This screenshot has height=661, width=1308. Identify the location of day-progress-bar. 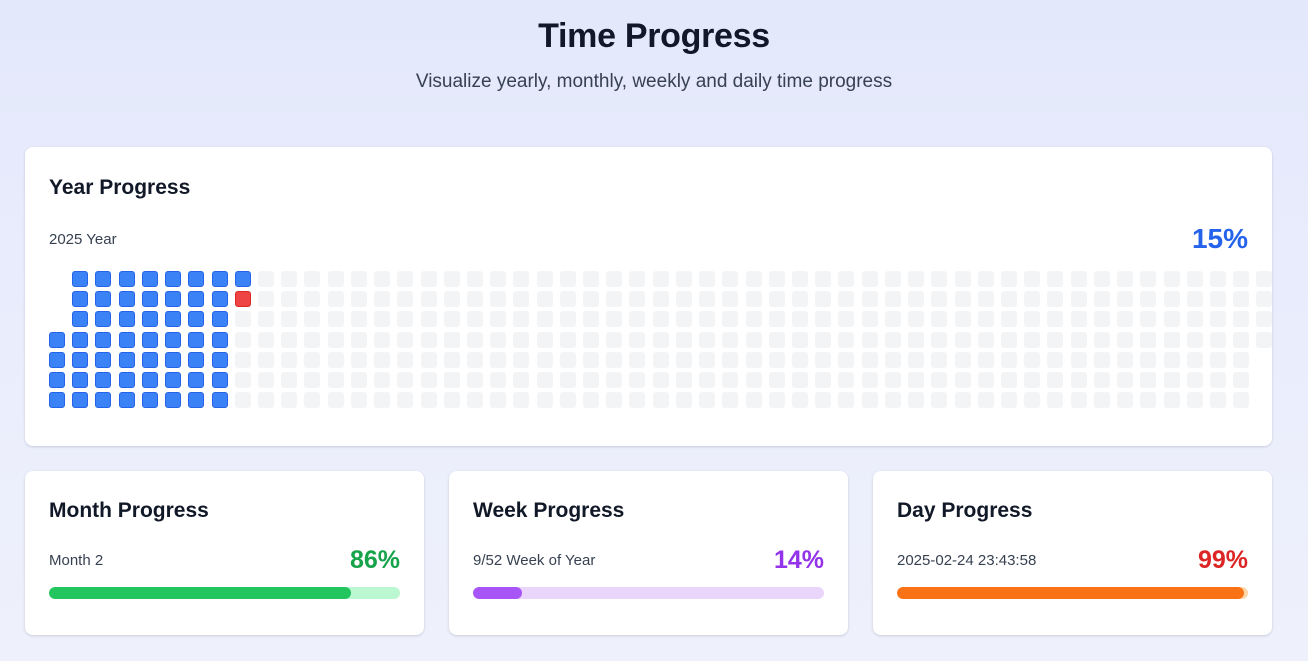
(1072, 593).